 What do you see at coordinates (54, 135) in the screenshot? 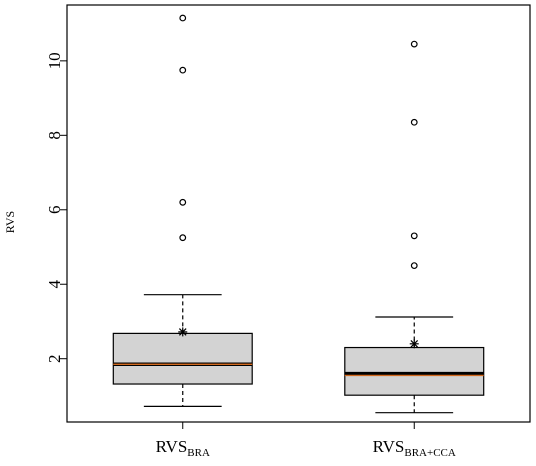
I see `y-tick-label-8: 8` at bounding box center [54, 135].